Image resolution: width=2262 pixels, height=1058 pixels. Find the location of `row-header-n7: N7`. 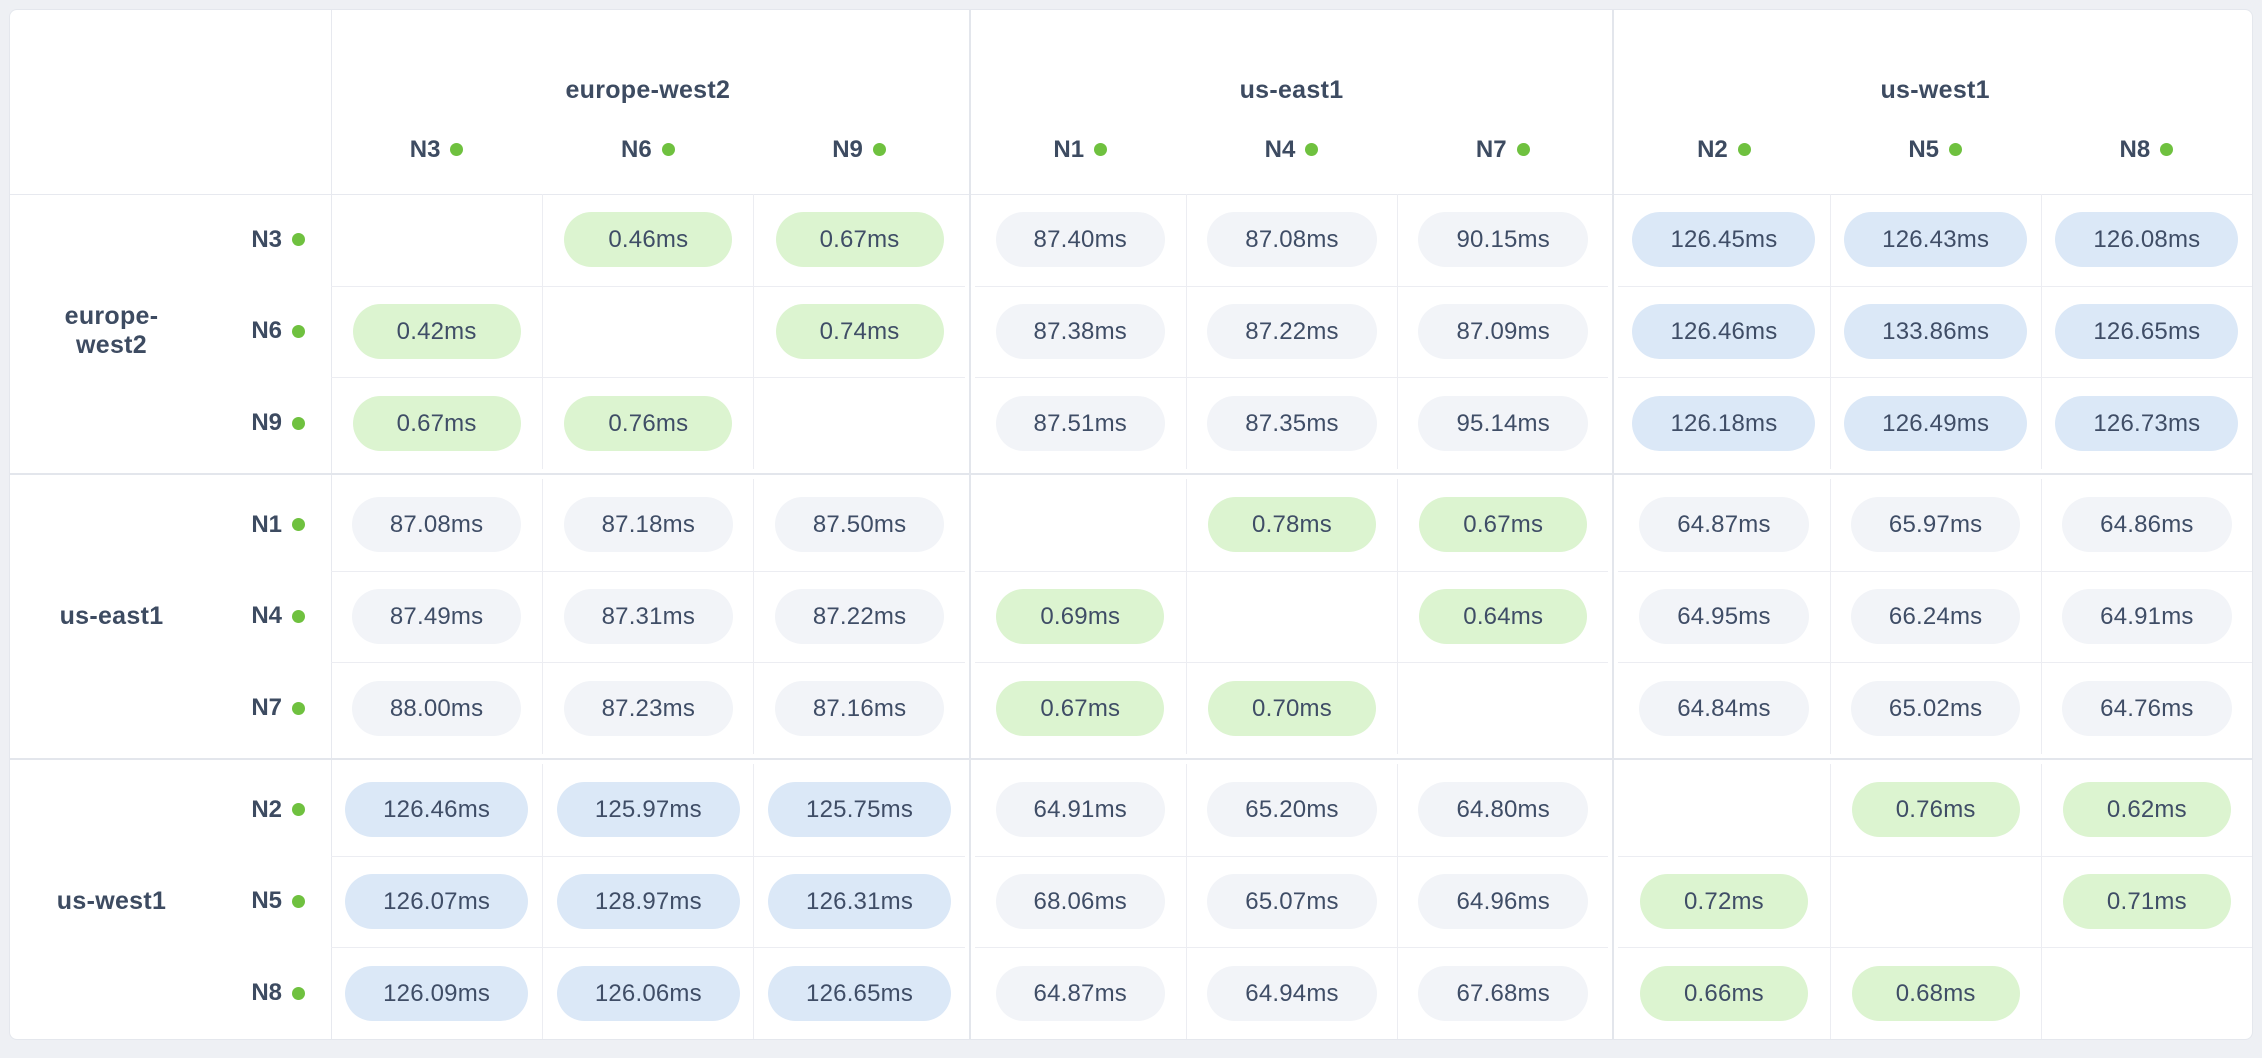

row-header-n7: N7 is located at coordinates (170, 708).